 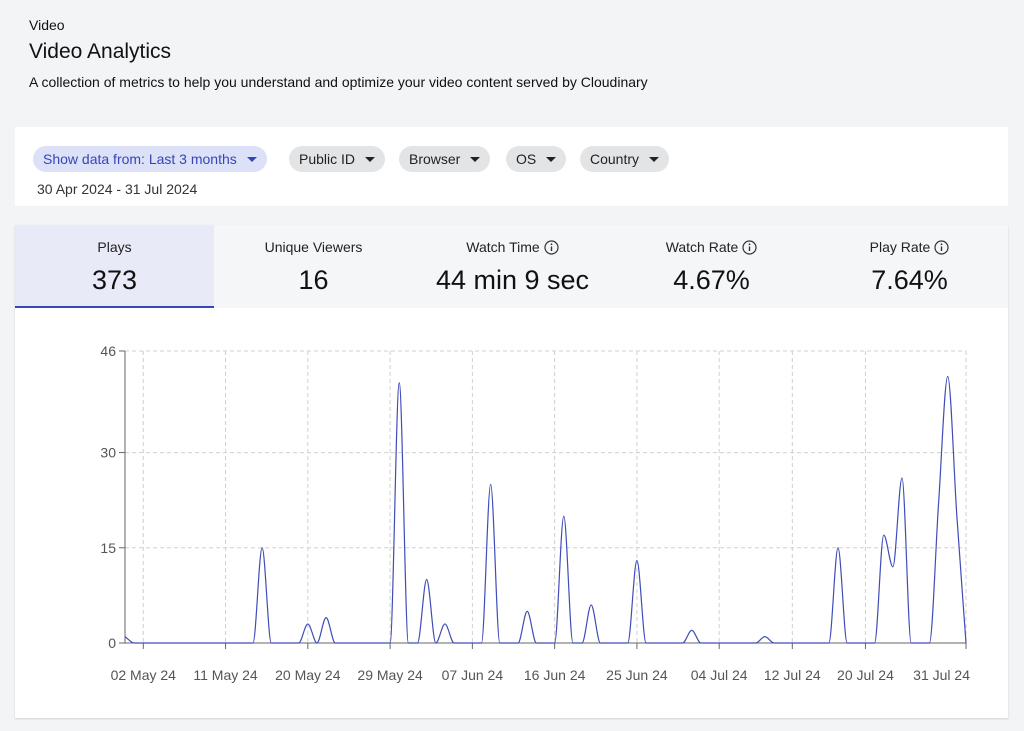 I want to click on metric-tab: Watch Rate 4.67%, so click(x=711, y=266).